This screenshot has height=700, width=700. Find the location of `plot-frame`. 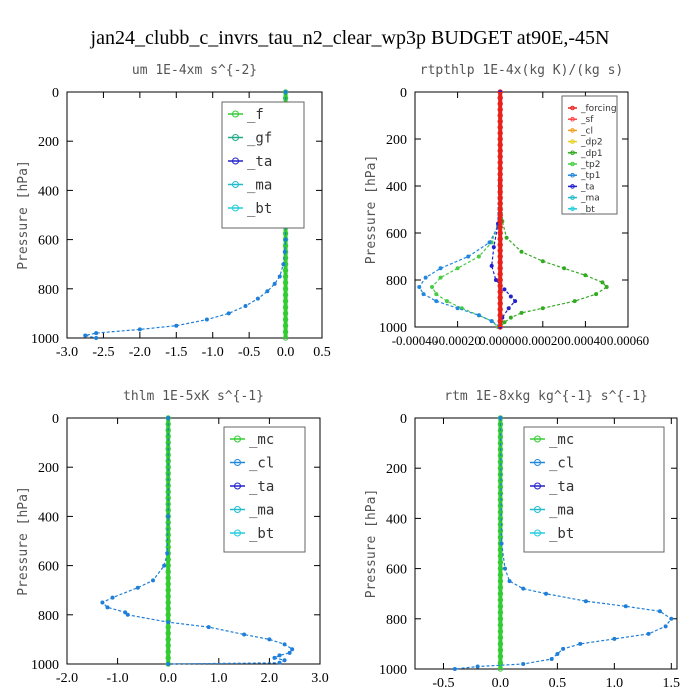

plot-frame is located at coordinates (546, 543).